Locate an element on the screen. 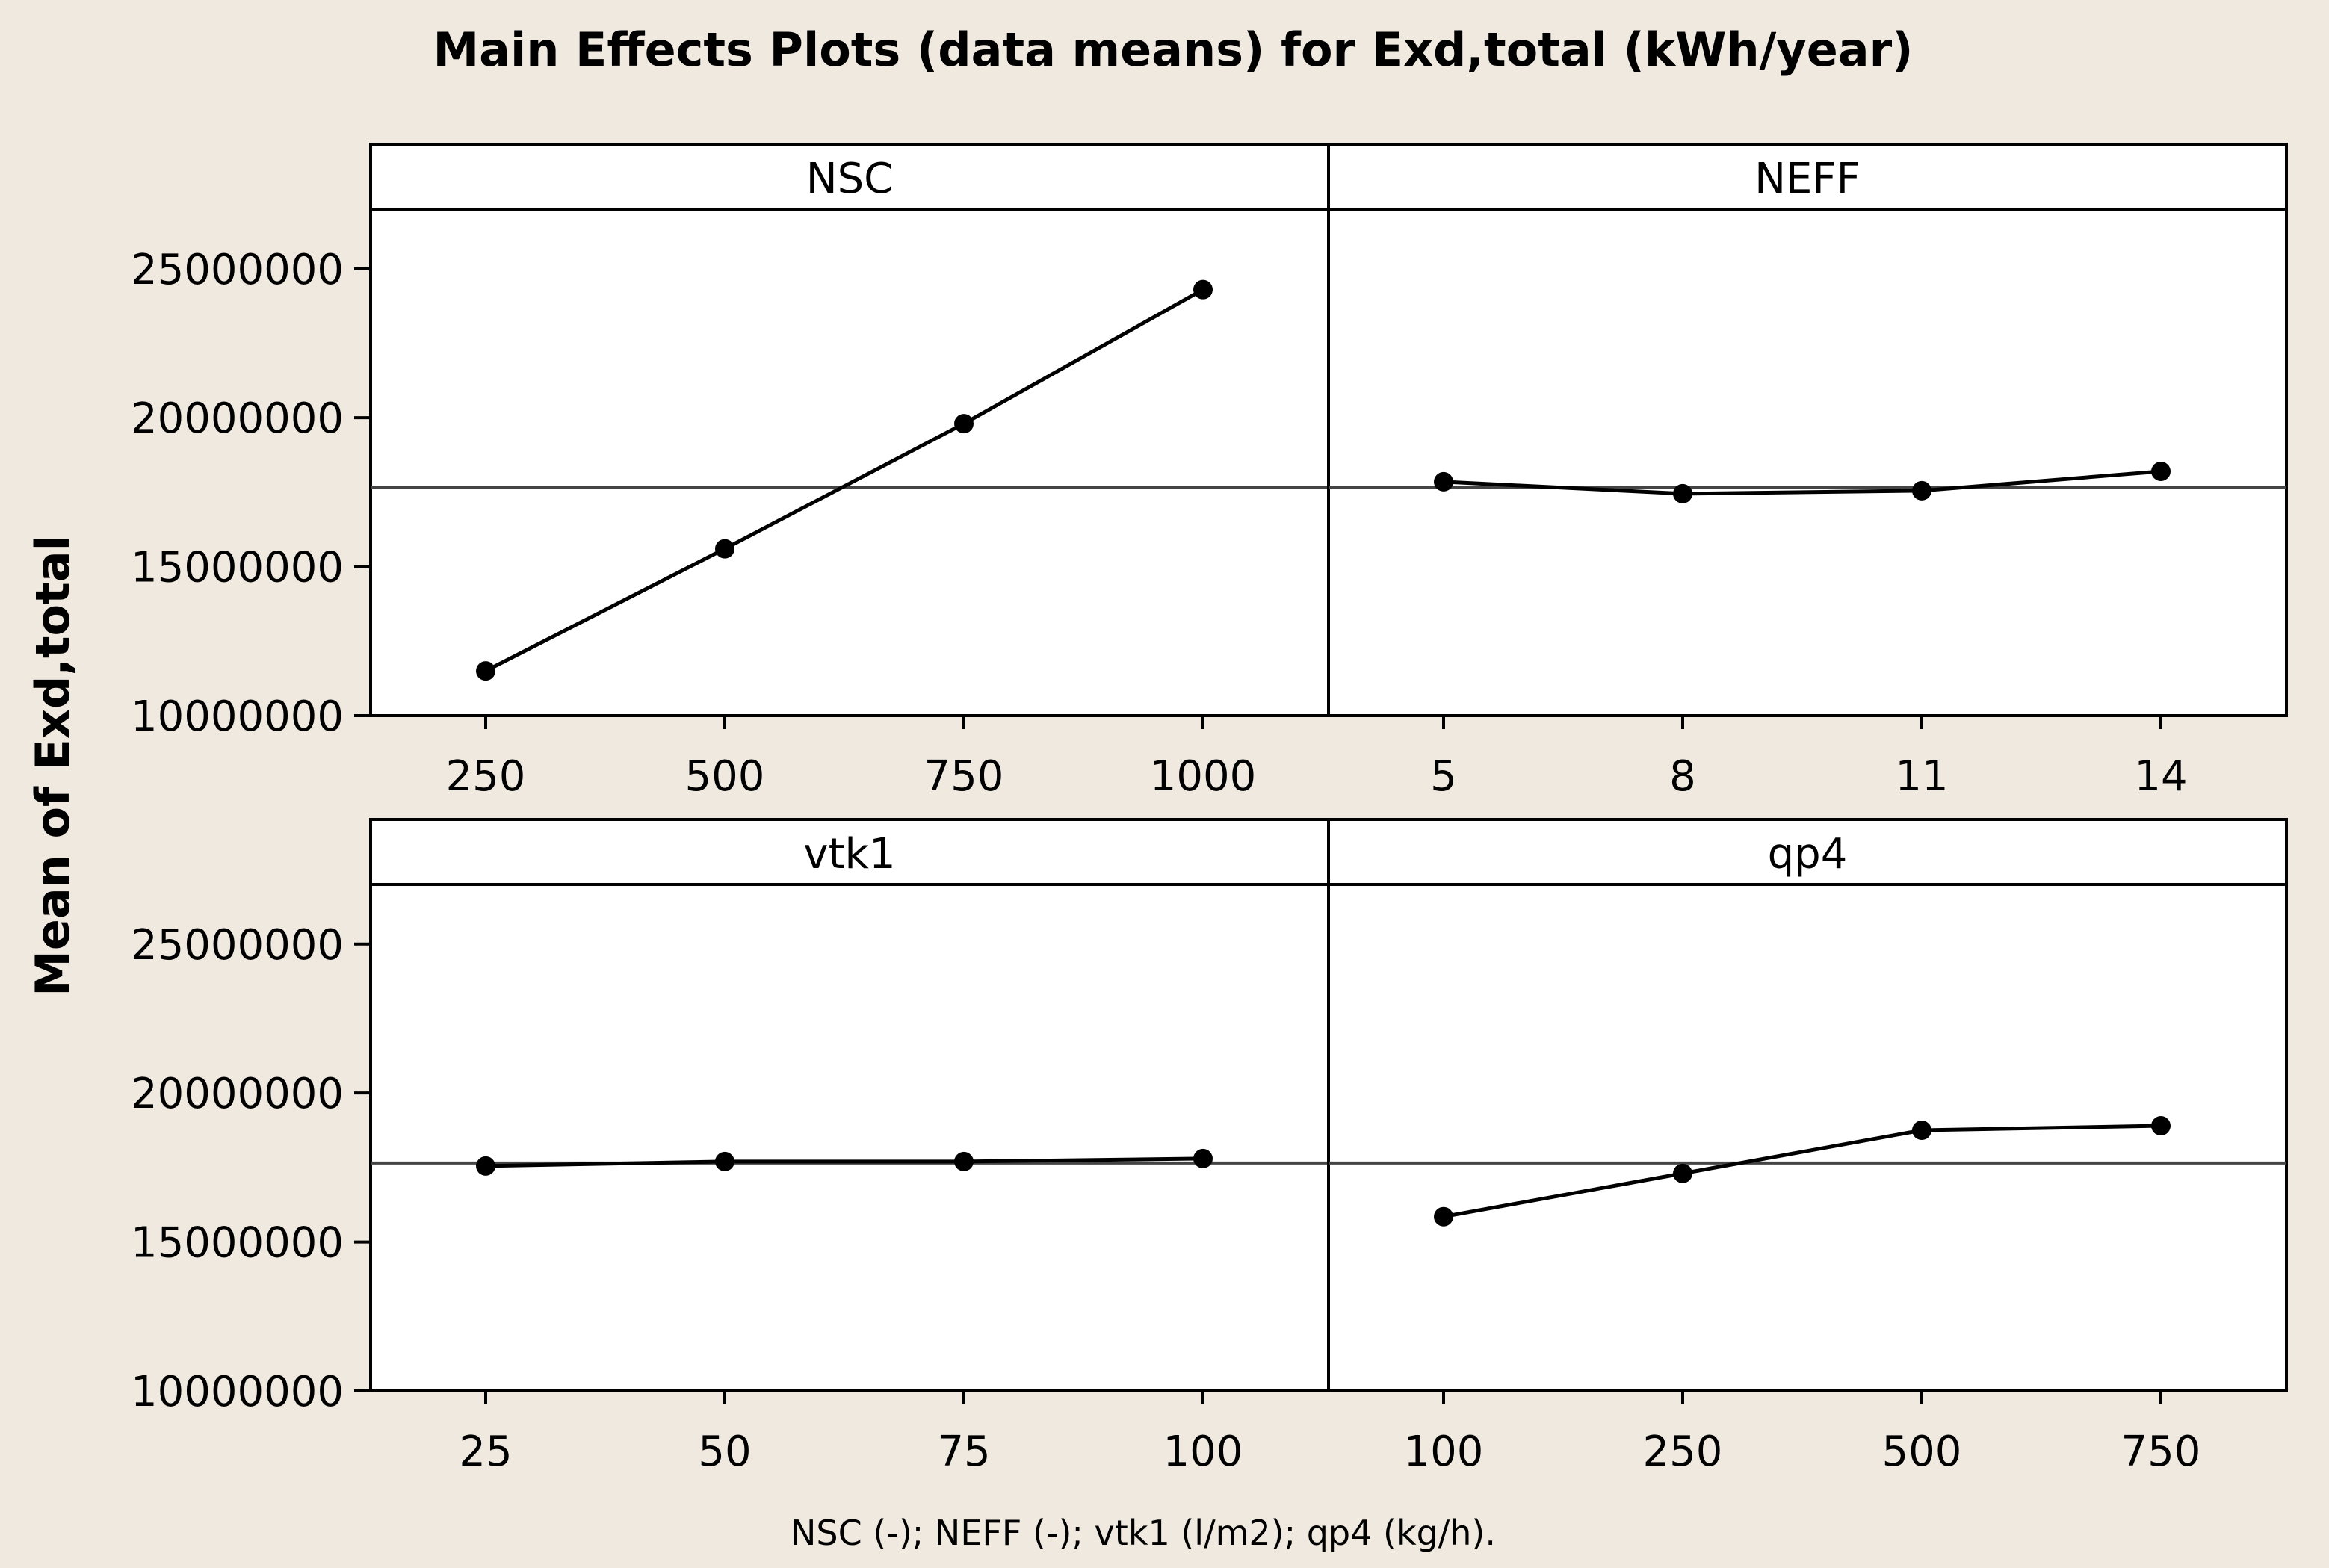 The width and height of the screenshot is (2329, 1568). x-tick-label: 11 is located at coordinates (1921, 776).